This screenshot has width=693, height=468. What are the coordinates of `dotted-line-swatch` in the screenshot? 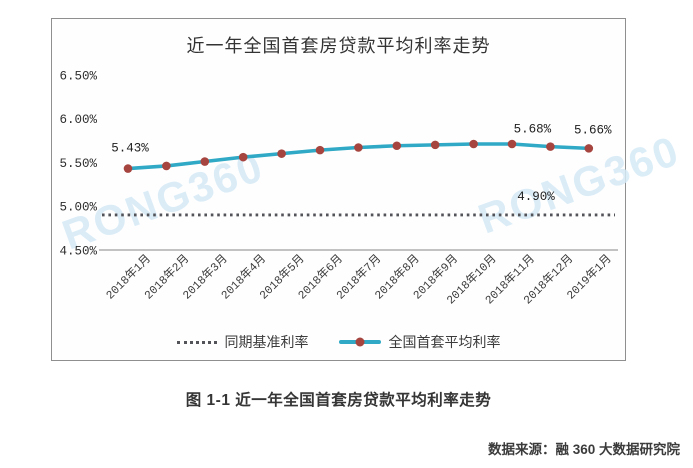 It's located at (196, 342).